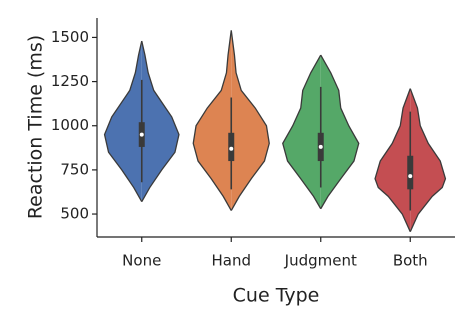  I want to click on y-tick-label: 1500, so click(70, 37).